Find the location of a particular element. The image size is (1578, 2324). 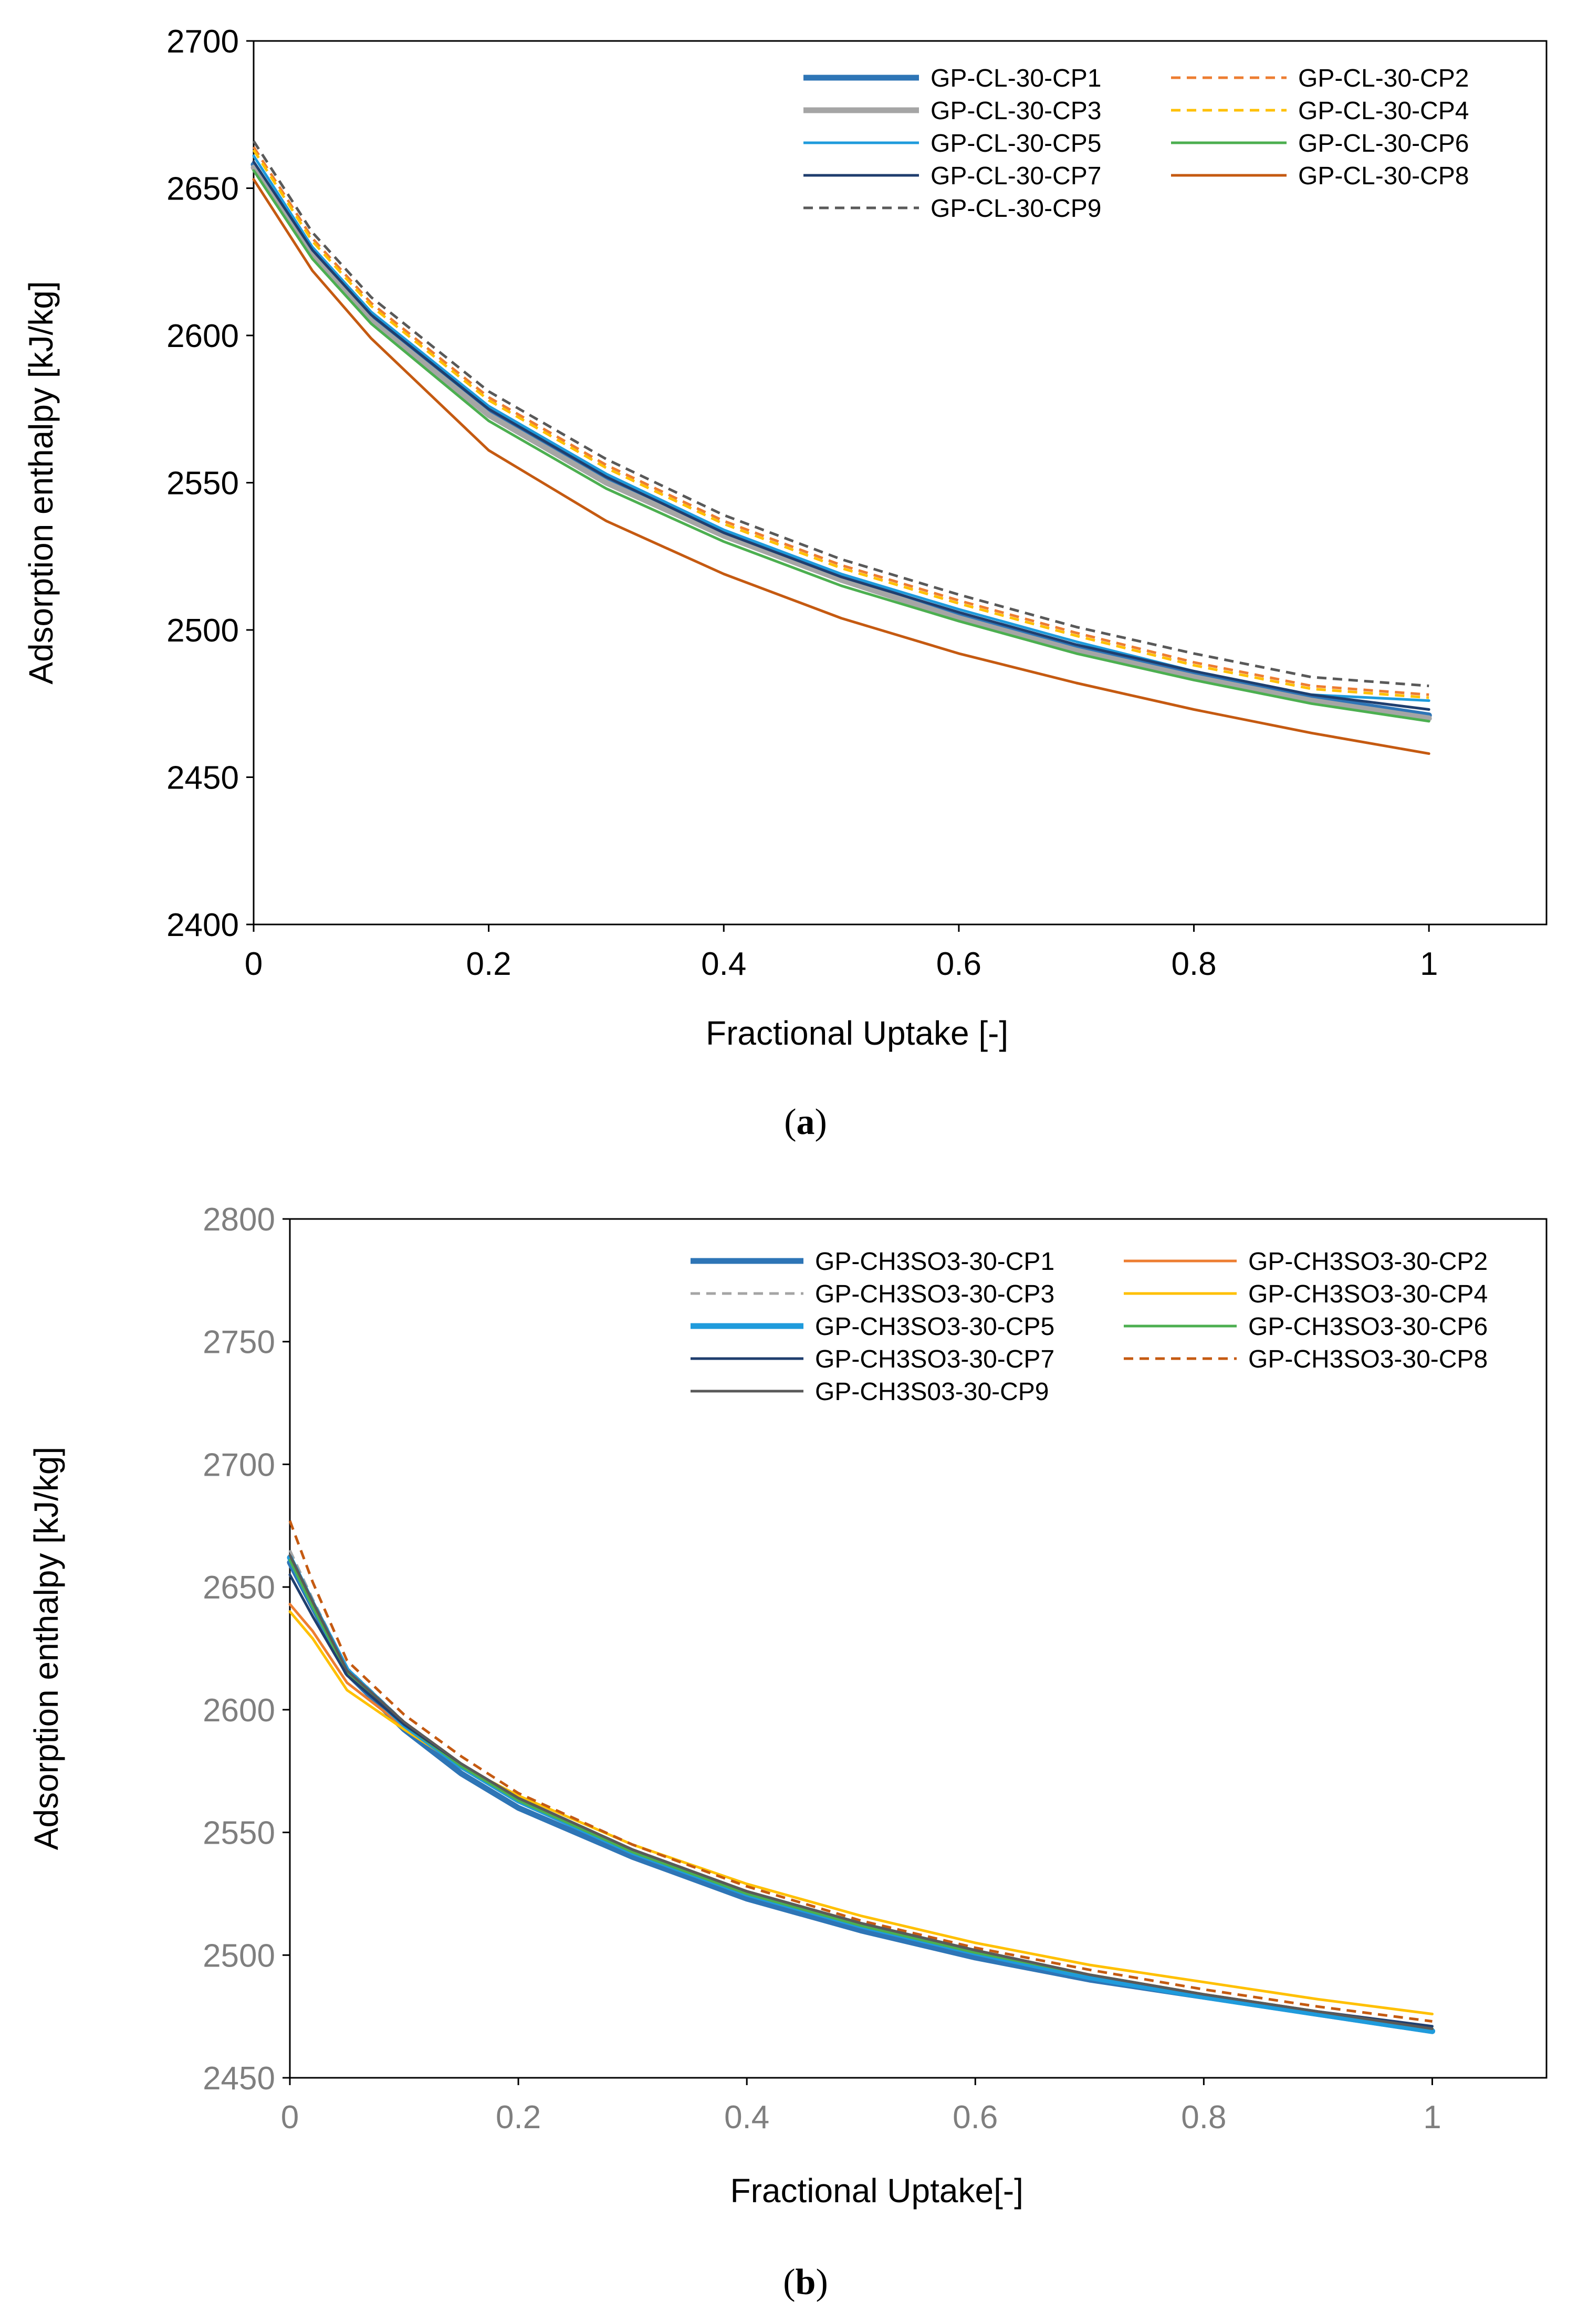

legend-label: GP-CL-30-CP5 is located at coordinates (1016, 143).